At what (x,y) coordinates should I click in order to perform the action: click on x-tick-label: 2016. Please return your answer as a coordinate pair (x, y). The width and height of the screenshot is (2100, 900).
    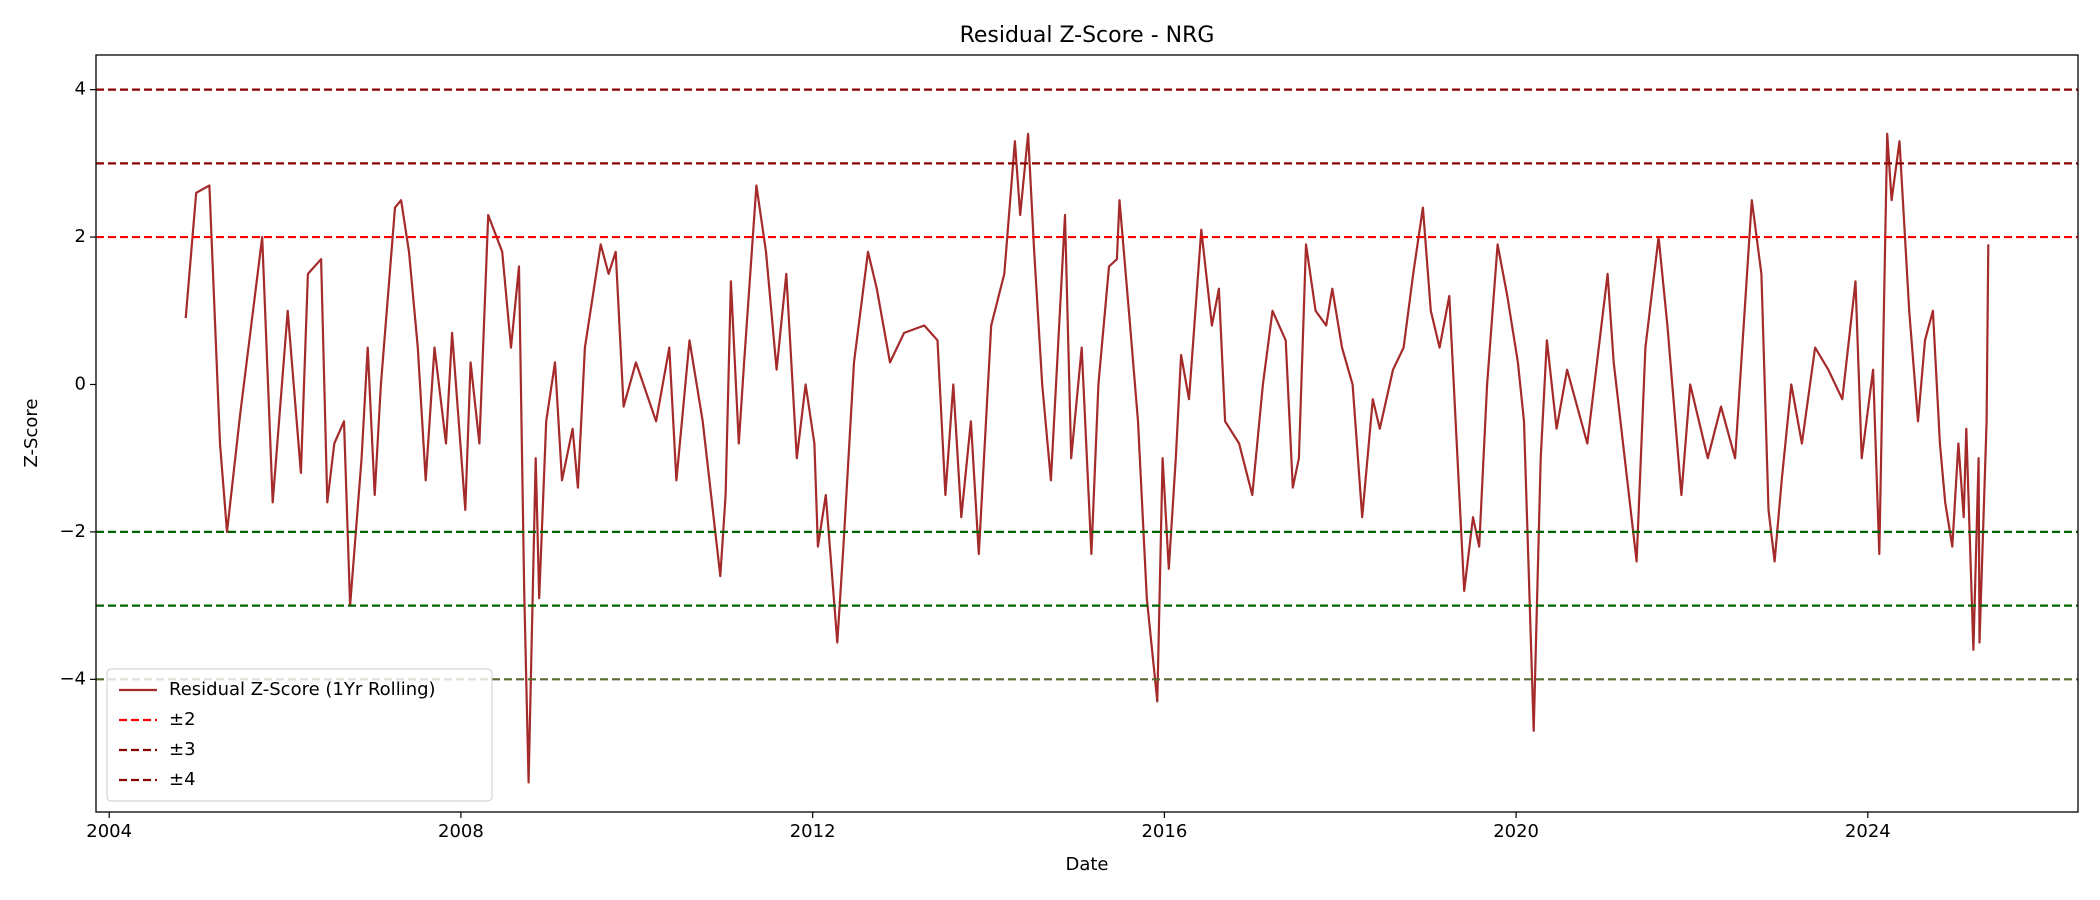
    Looking at the image, I should click on (1164, 831).